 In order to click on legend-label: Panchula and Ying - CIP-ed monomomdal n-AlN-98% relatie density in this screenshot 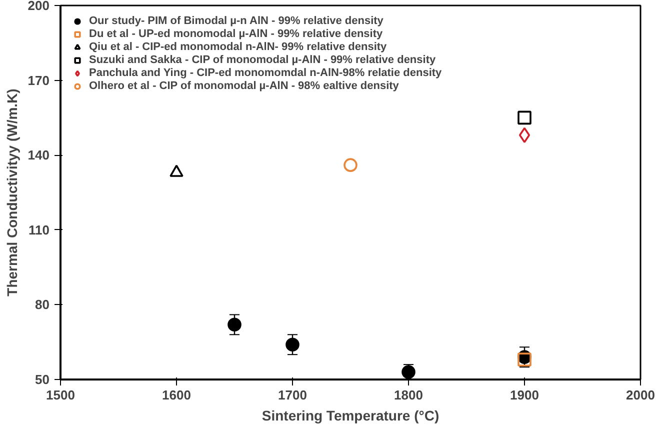, I will do `click(265, 73)`.